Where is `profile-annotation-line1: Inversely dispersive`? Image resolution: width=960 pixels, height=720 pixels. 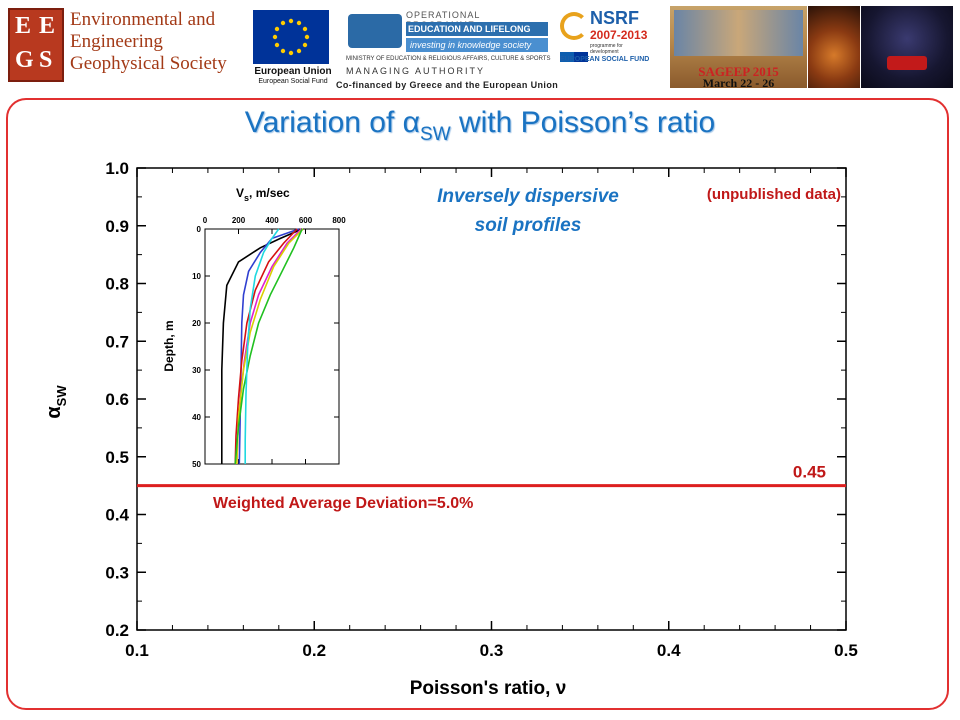
profile-annotation-line1: Inversely dispersive is located at coordinates (528, 196).